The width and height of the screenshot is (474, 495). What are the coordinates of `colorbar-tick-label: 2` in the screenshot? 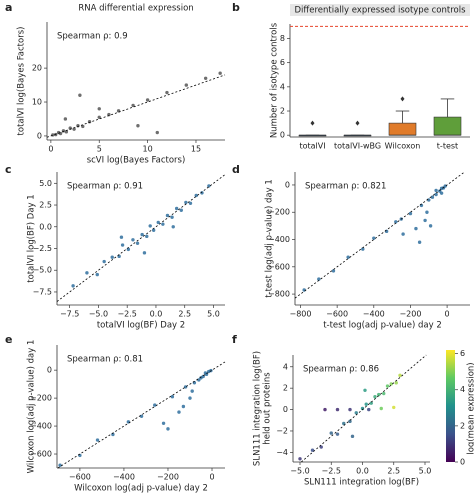 It's located at (462, 425).